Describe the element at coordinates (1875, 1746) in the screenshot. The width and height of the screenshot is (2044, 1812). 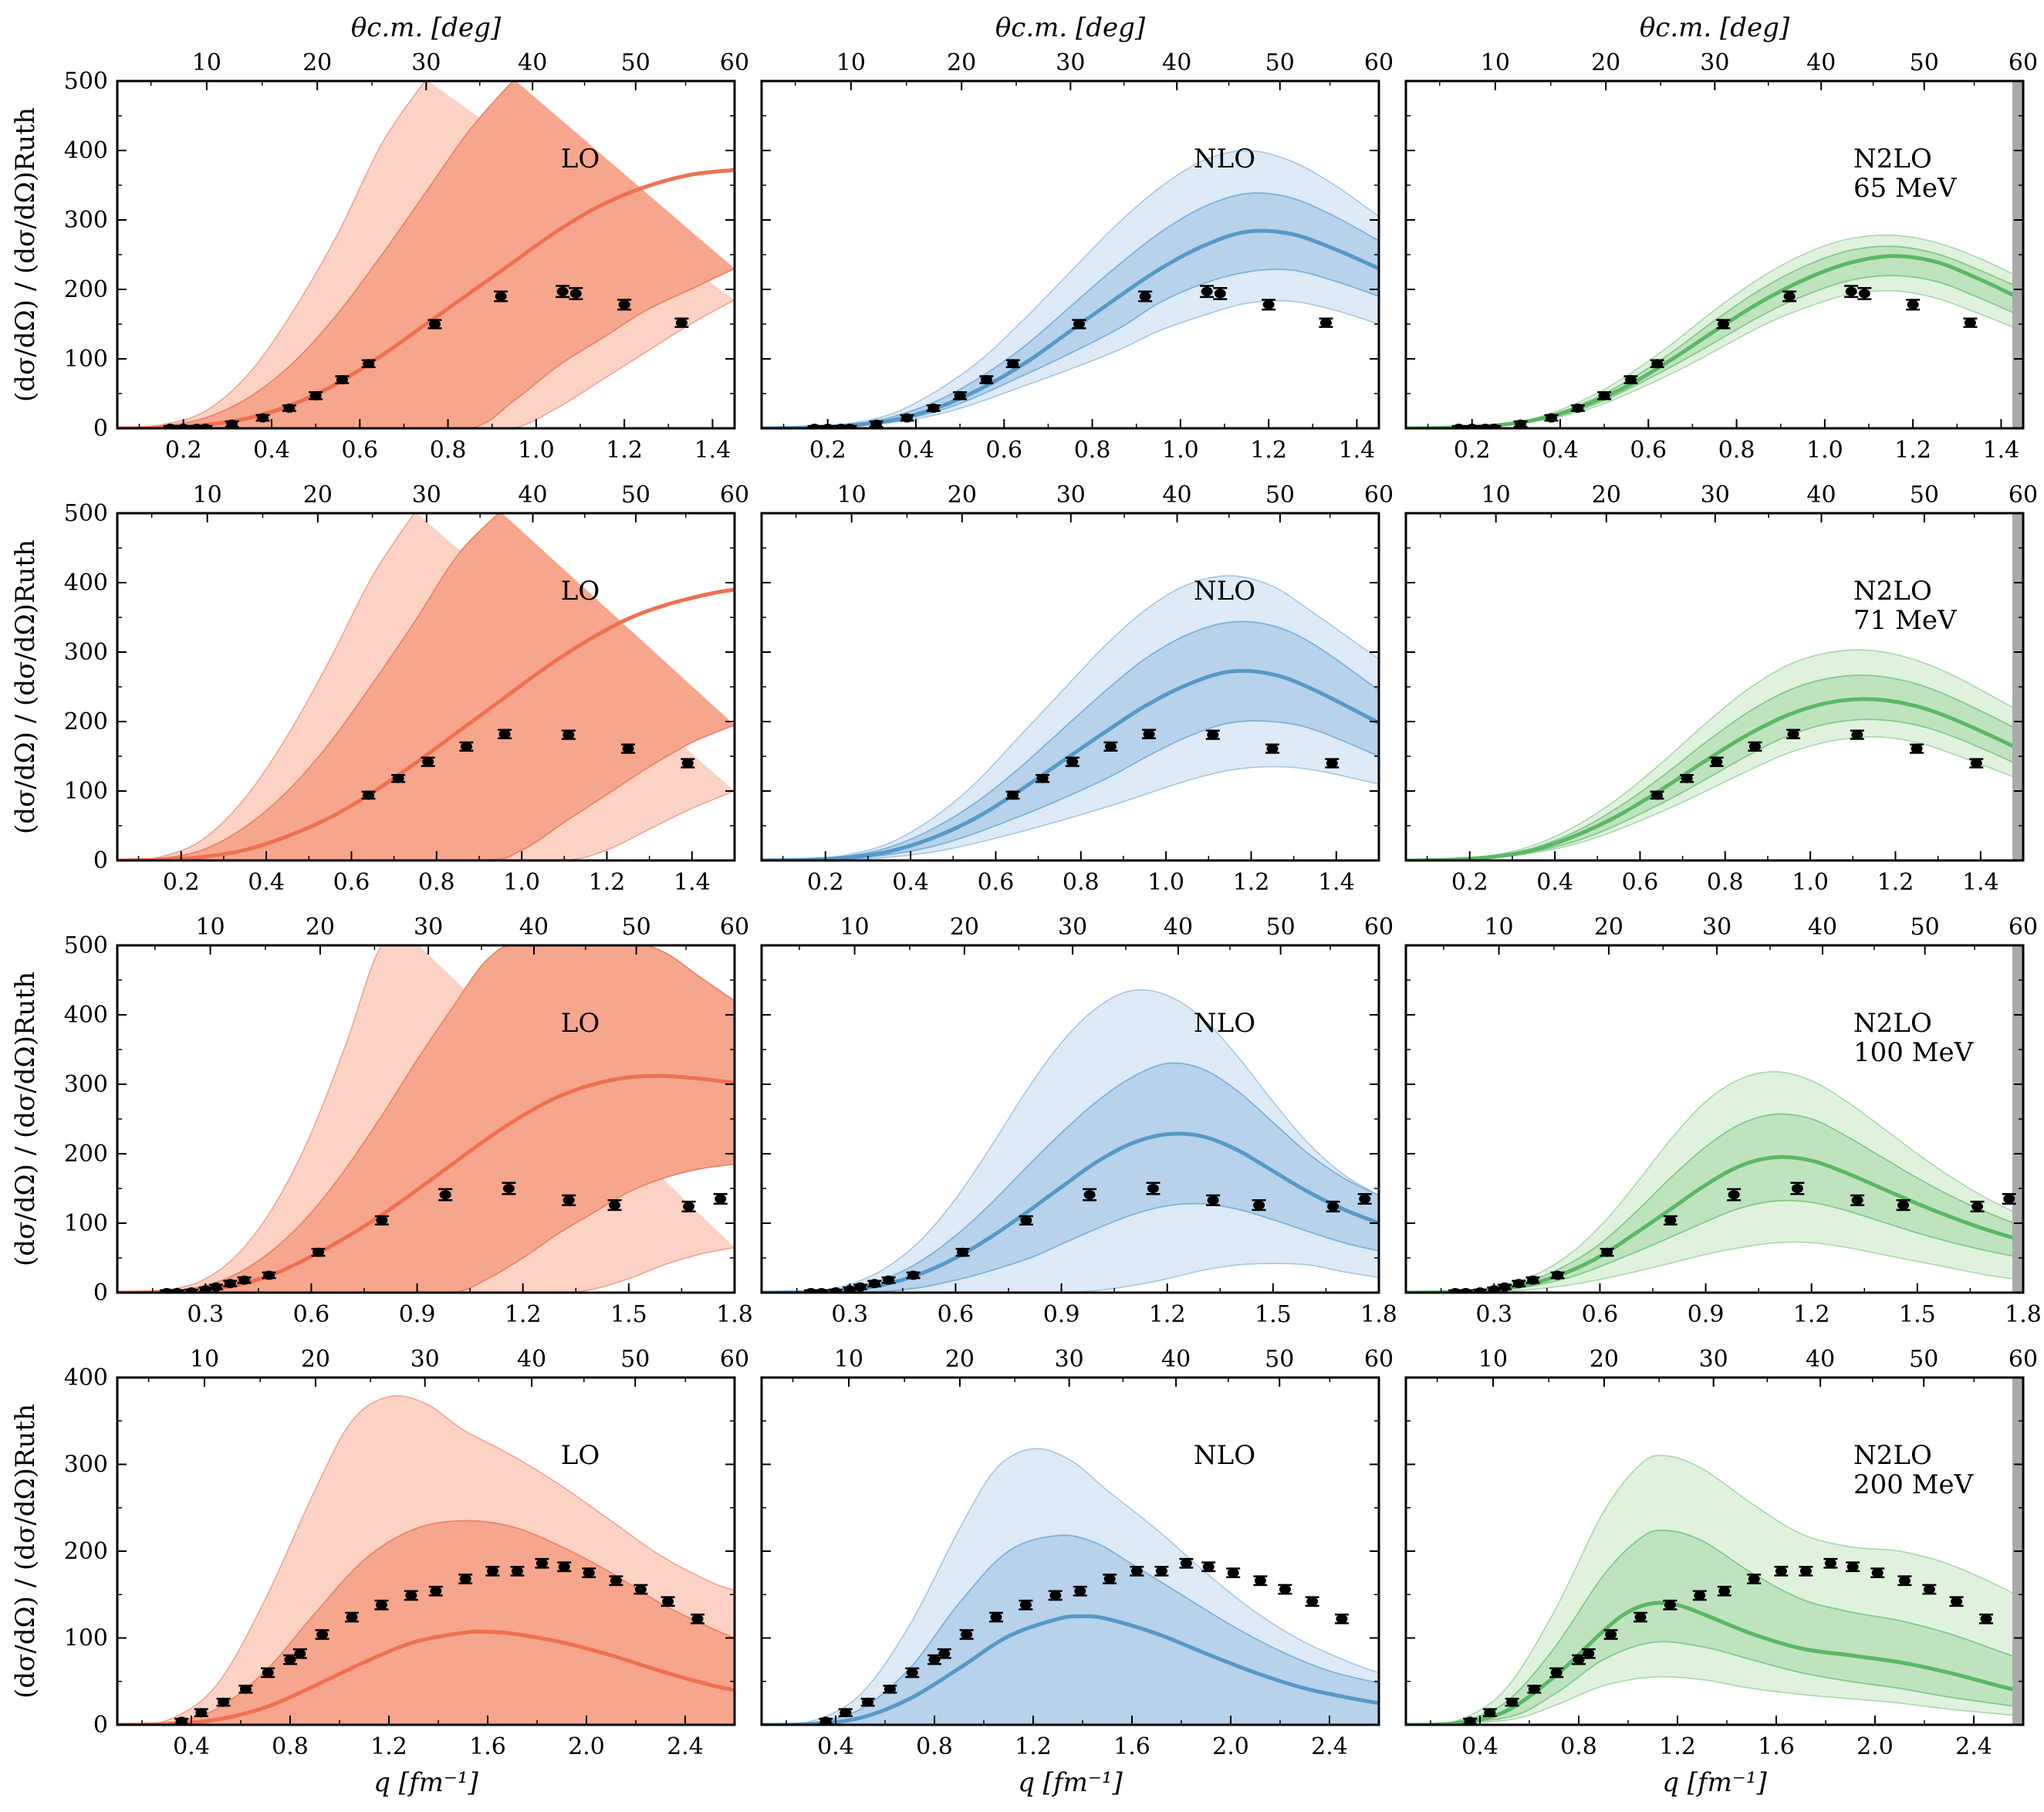
I see `x-tick-label: 2.0` at that location.